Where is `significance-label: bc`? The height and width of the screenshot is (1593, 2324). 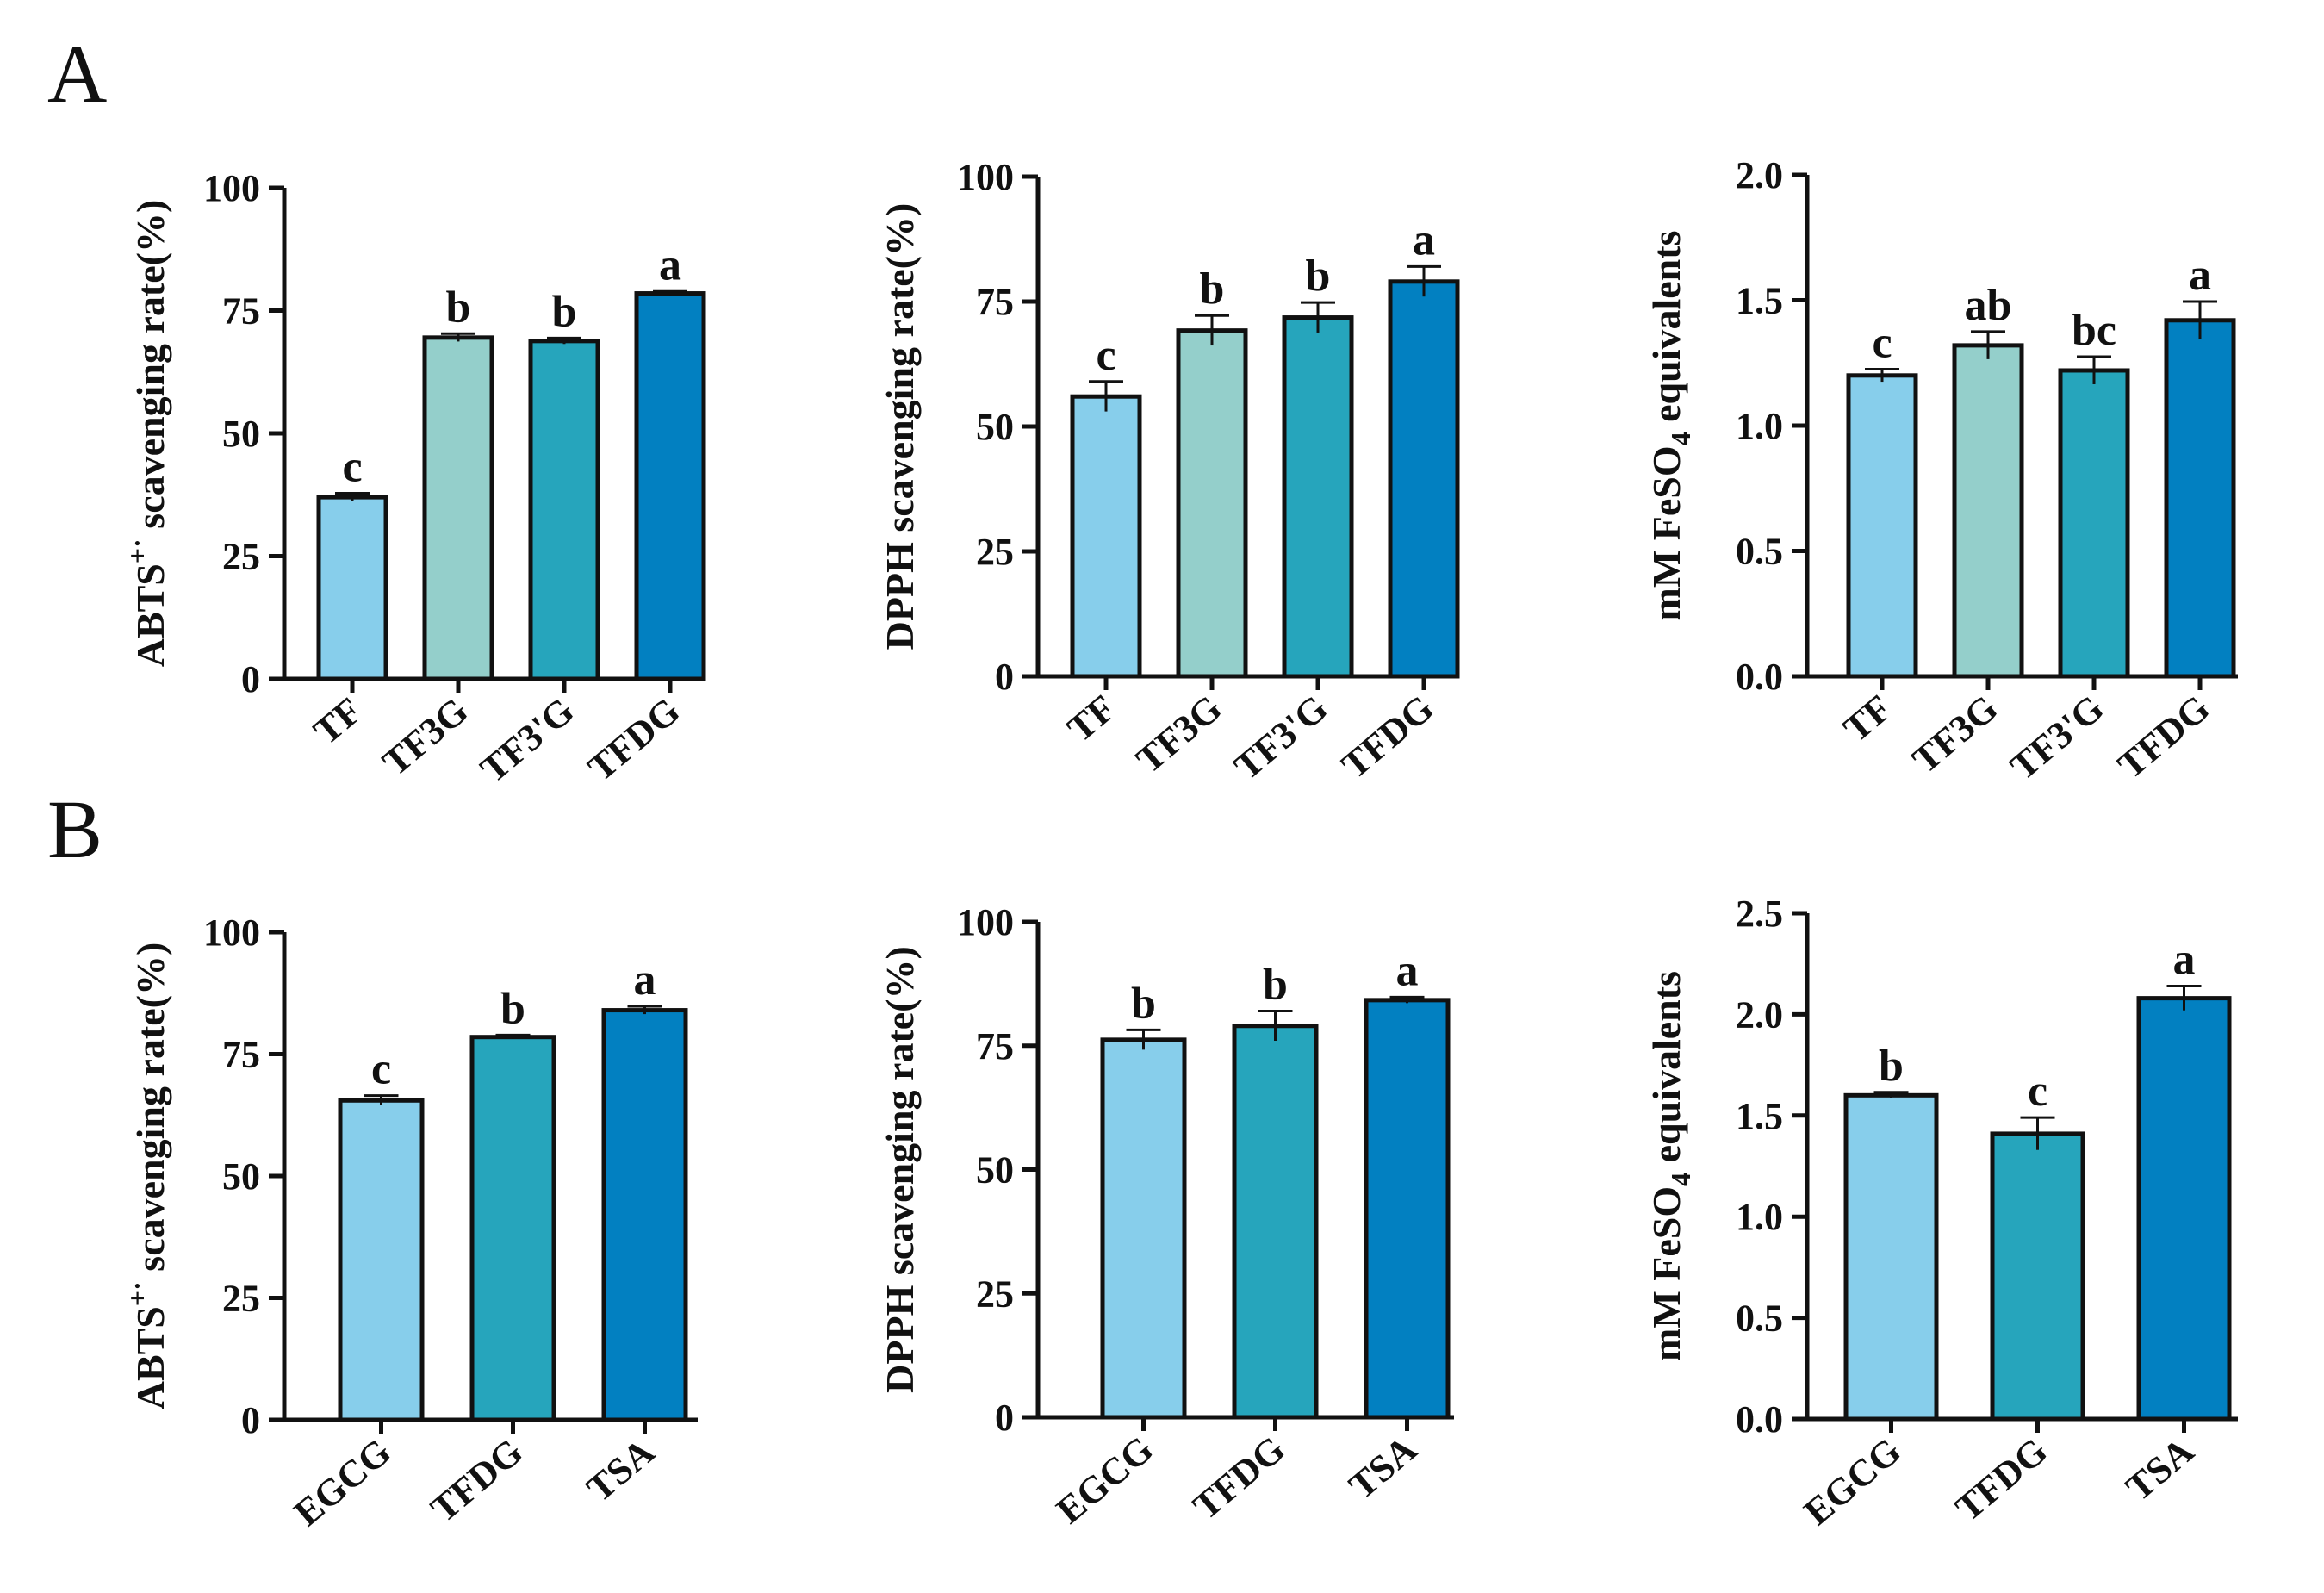
significance-label: bc is located at coordinates (2094, 330).